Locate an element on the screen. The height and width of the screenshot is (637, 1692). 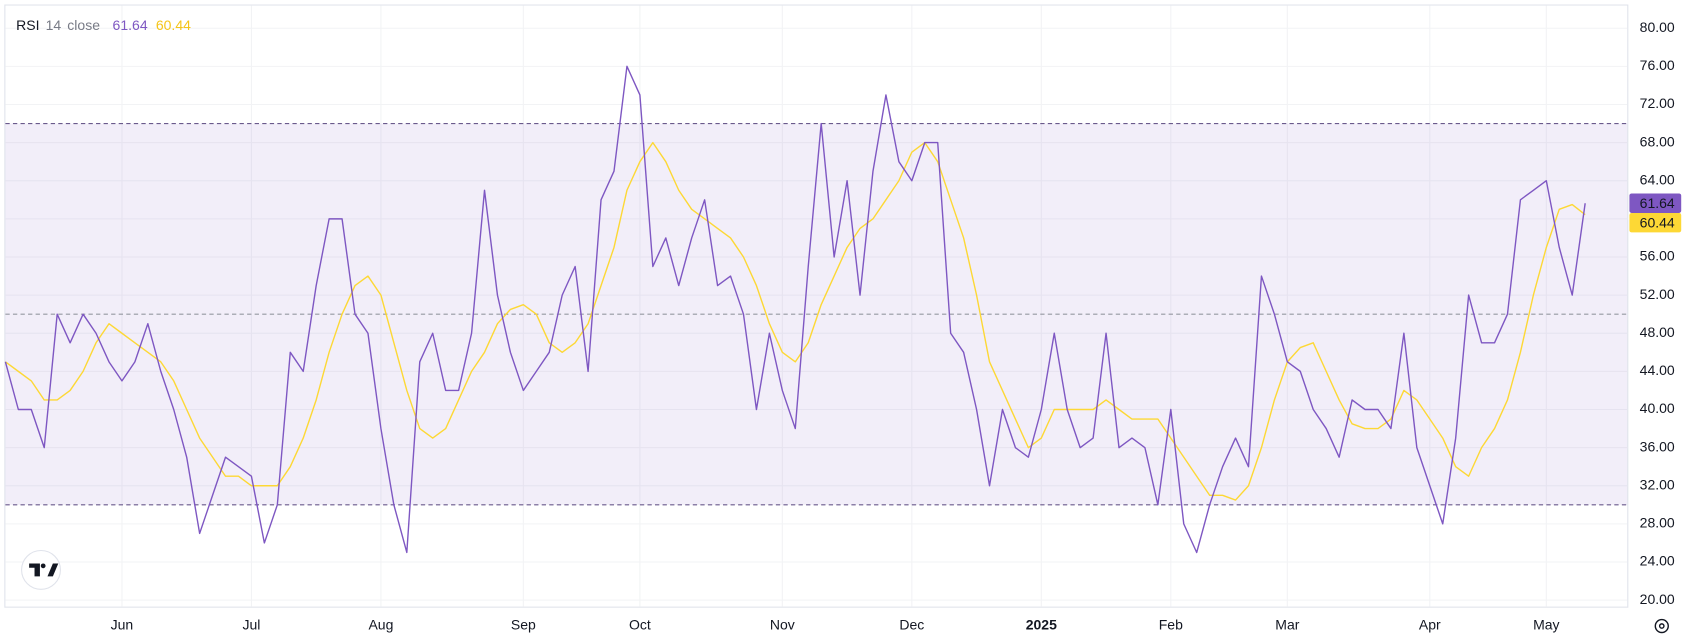
y-tick-label: 52.00 is located at coordinates (1657, 294).